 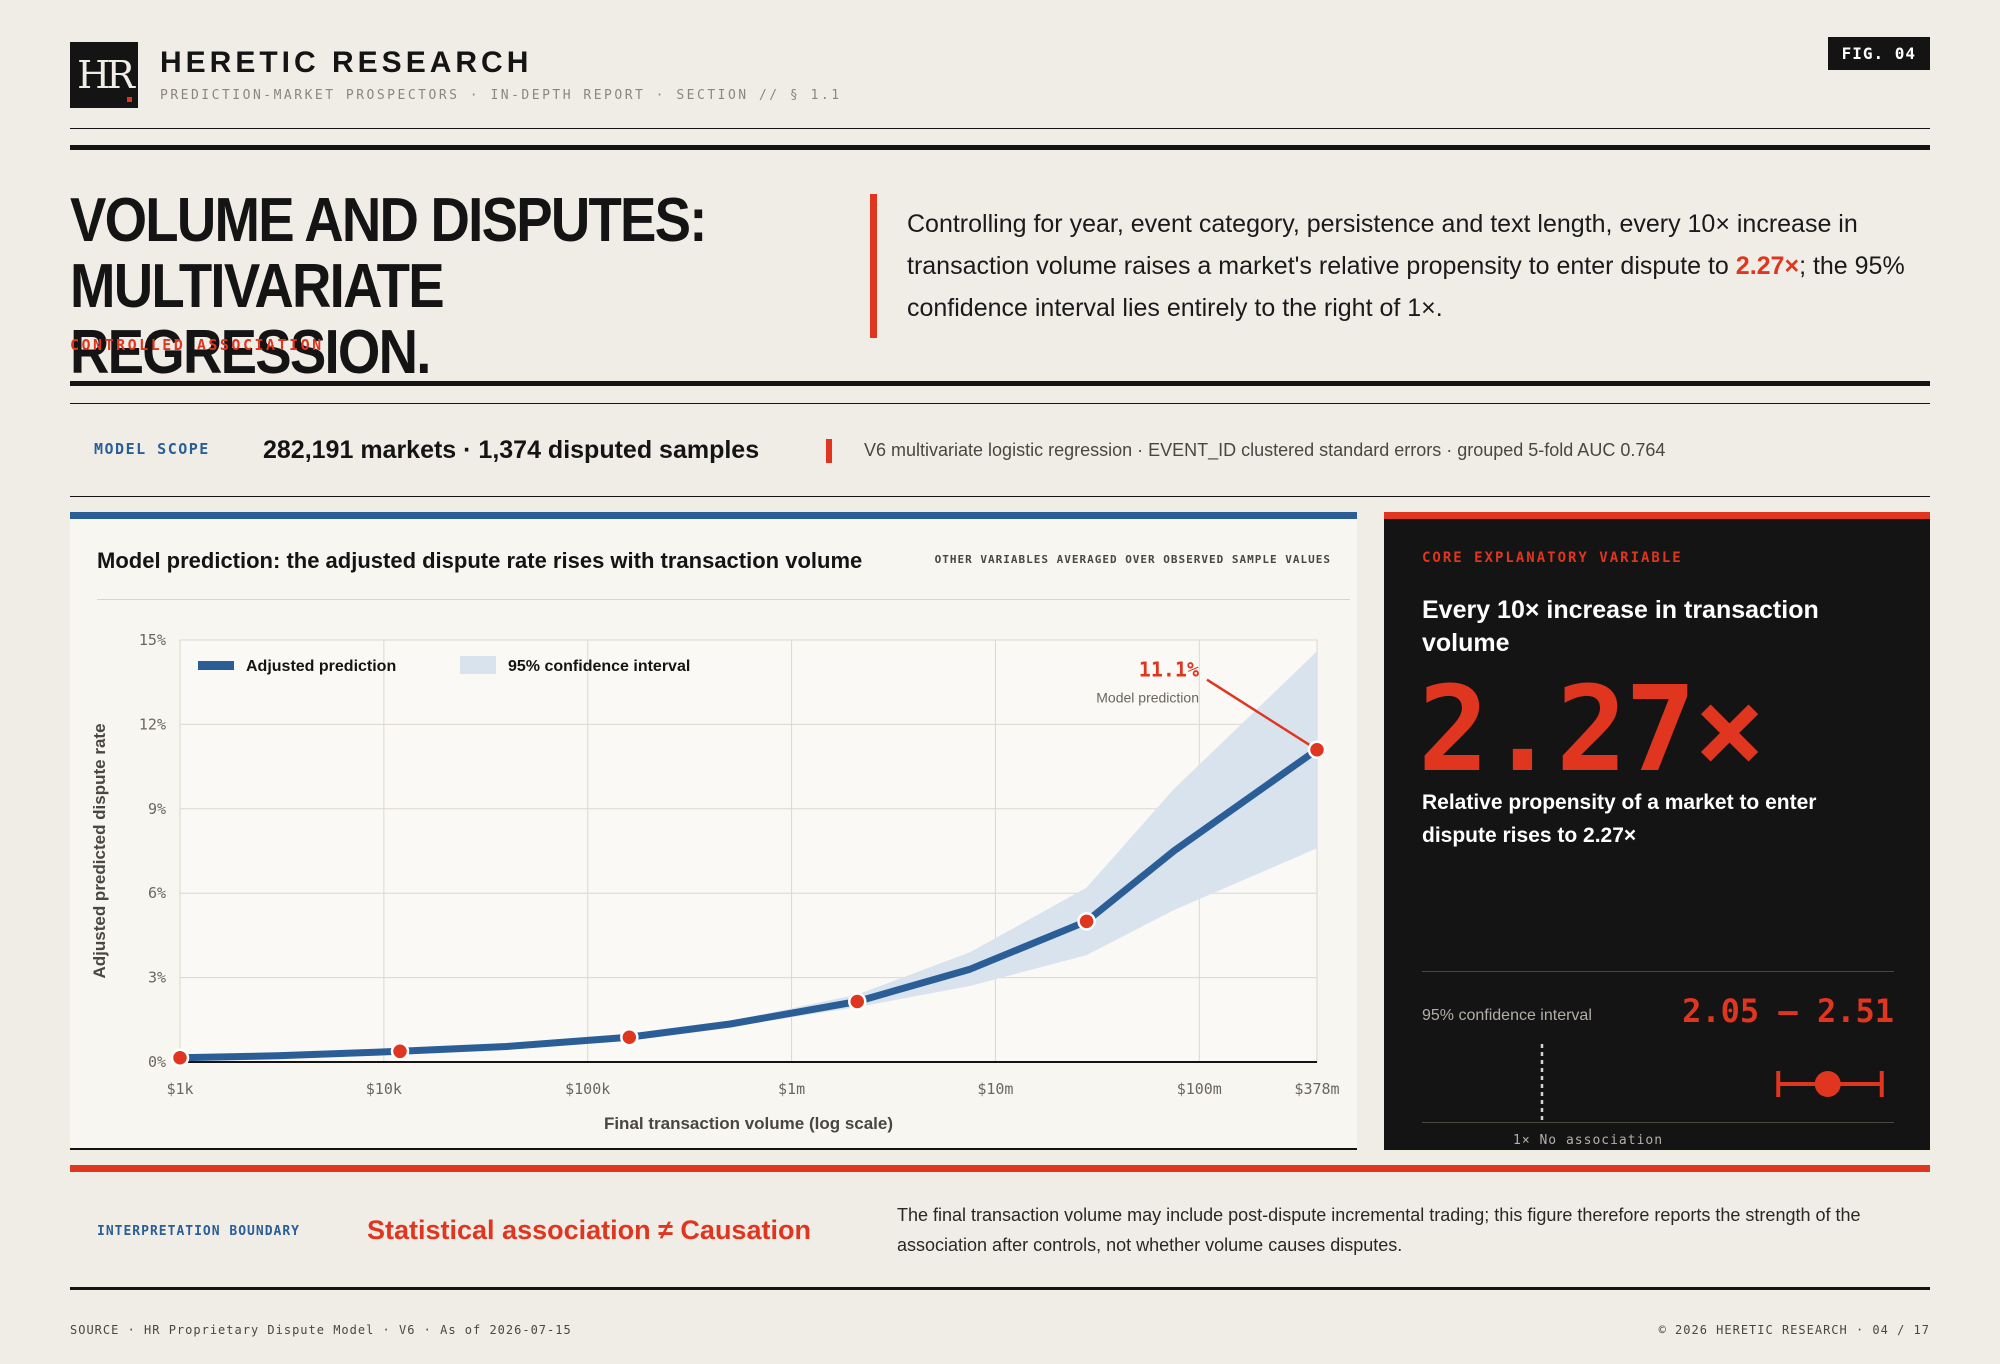 What do you see at coordinates (1000, 1288) in the screenshot?
I see `footer-rule` at bounding box center [1000, 1288].